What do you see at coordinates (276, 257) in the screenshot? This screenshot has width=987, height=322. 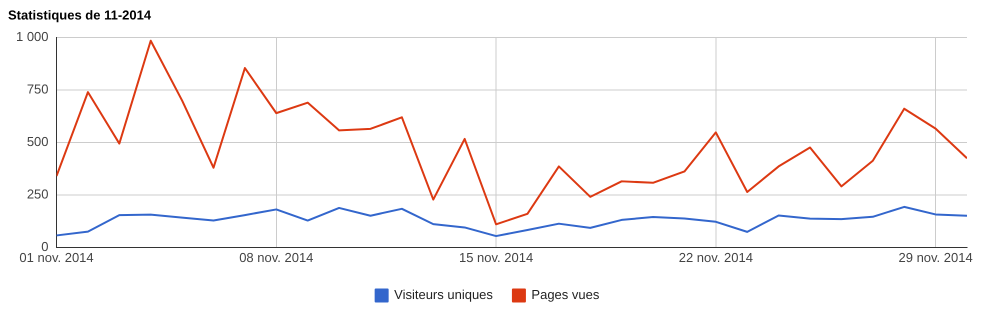 I see `x-tick-label: 08 nov. 2014` at bounding box center [276, 257].